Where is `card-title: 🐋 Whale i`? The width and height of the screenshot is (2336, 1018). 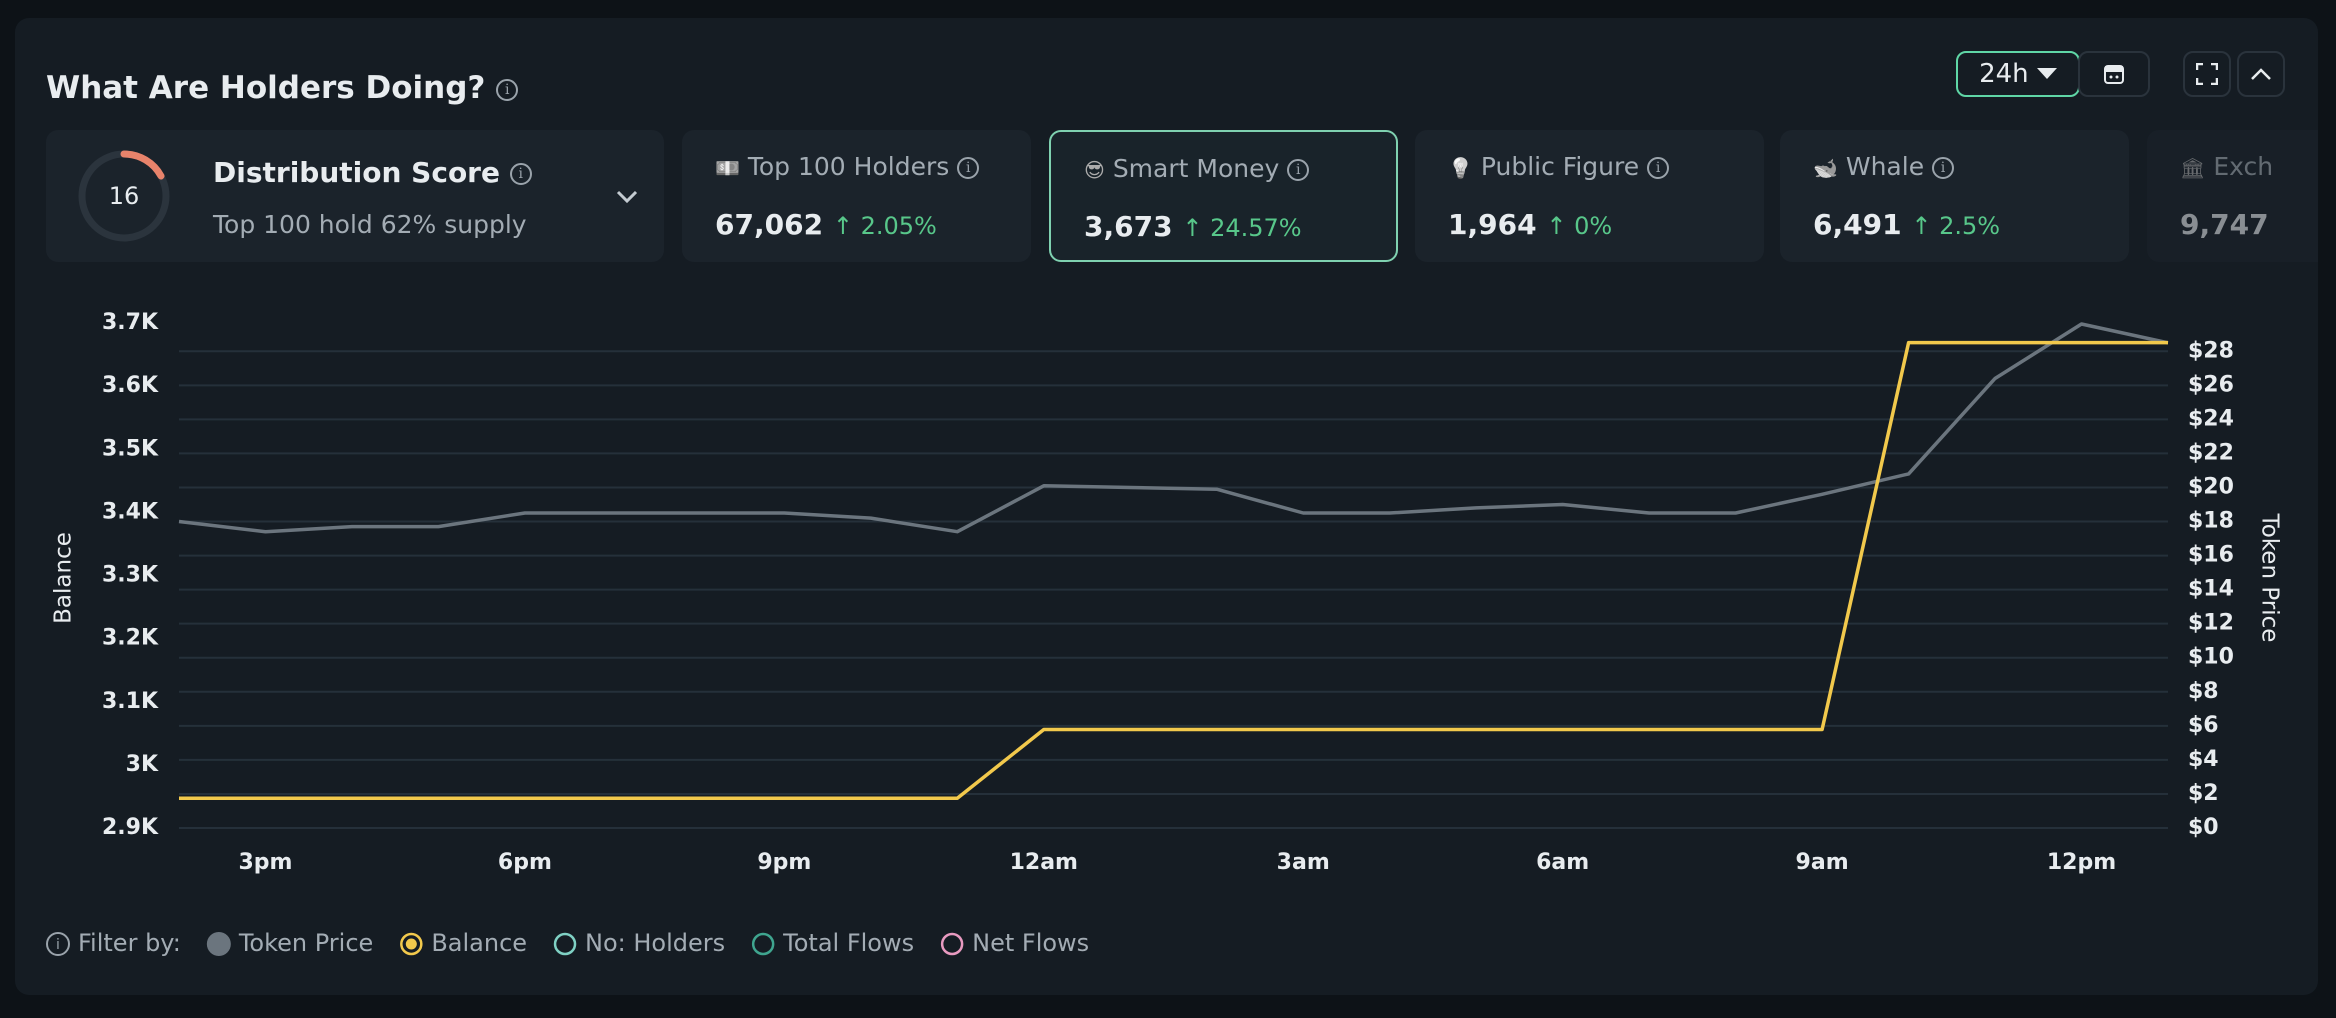
card-title: 🐋 Whale i is located at coordinates (1884, 166).